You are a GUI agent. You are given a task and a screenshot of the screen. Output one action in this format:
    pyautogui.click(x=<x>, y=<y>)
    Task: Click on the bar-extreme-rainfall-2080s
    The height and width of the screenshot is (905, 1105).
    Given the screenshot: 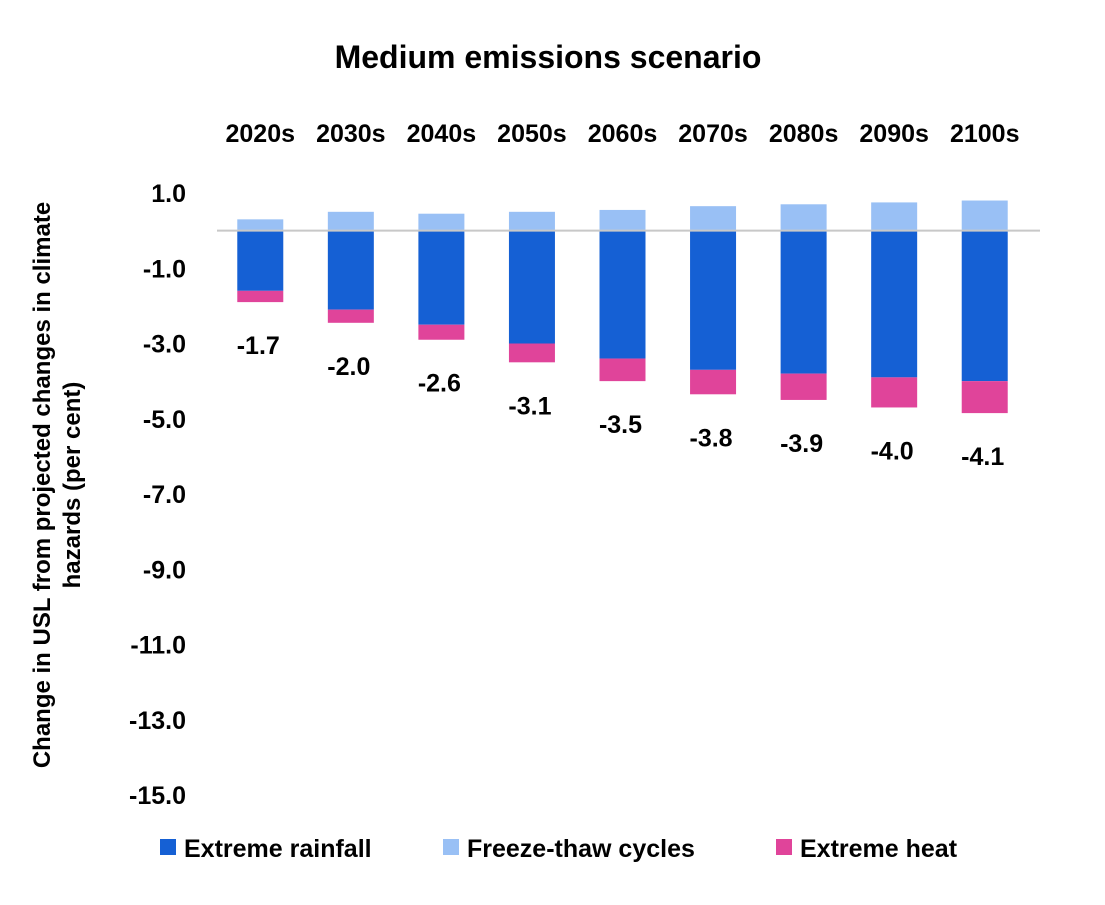 What is the action you would take?
    pyautogui.click(x=803, y=302)
    